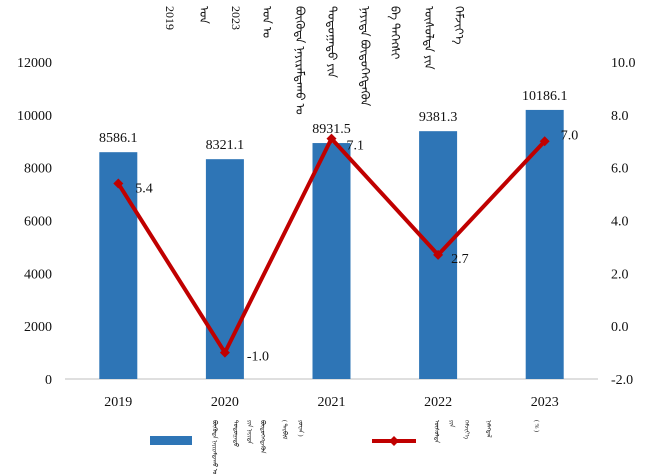 This screenshot has width=649, height=474. Describe the element at coordinates (258, 357) in the screenshot. I see `line-value-label: -1.0` at that location.